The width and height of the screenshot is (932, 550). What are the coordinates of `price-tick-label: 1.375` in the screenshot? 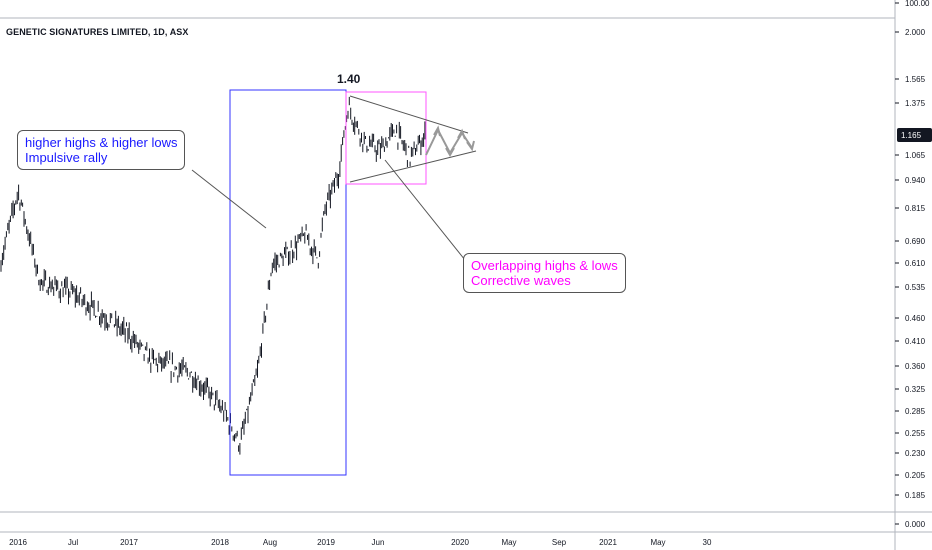 It's located at (915, 103).